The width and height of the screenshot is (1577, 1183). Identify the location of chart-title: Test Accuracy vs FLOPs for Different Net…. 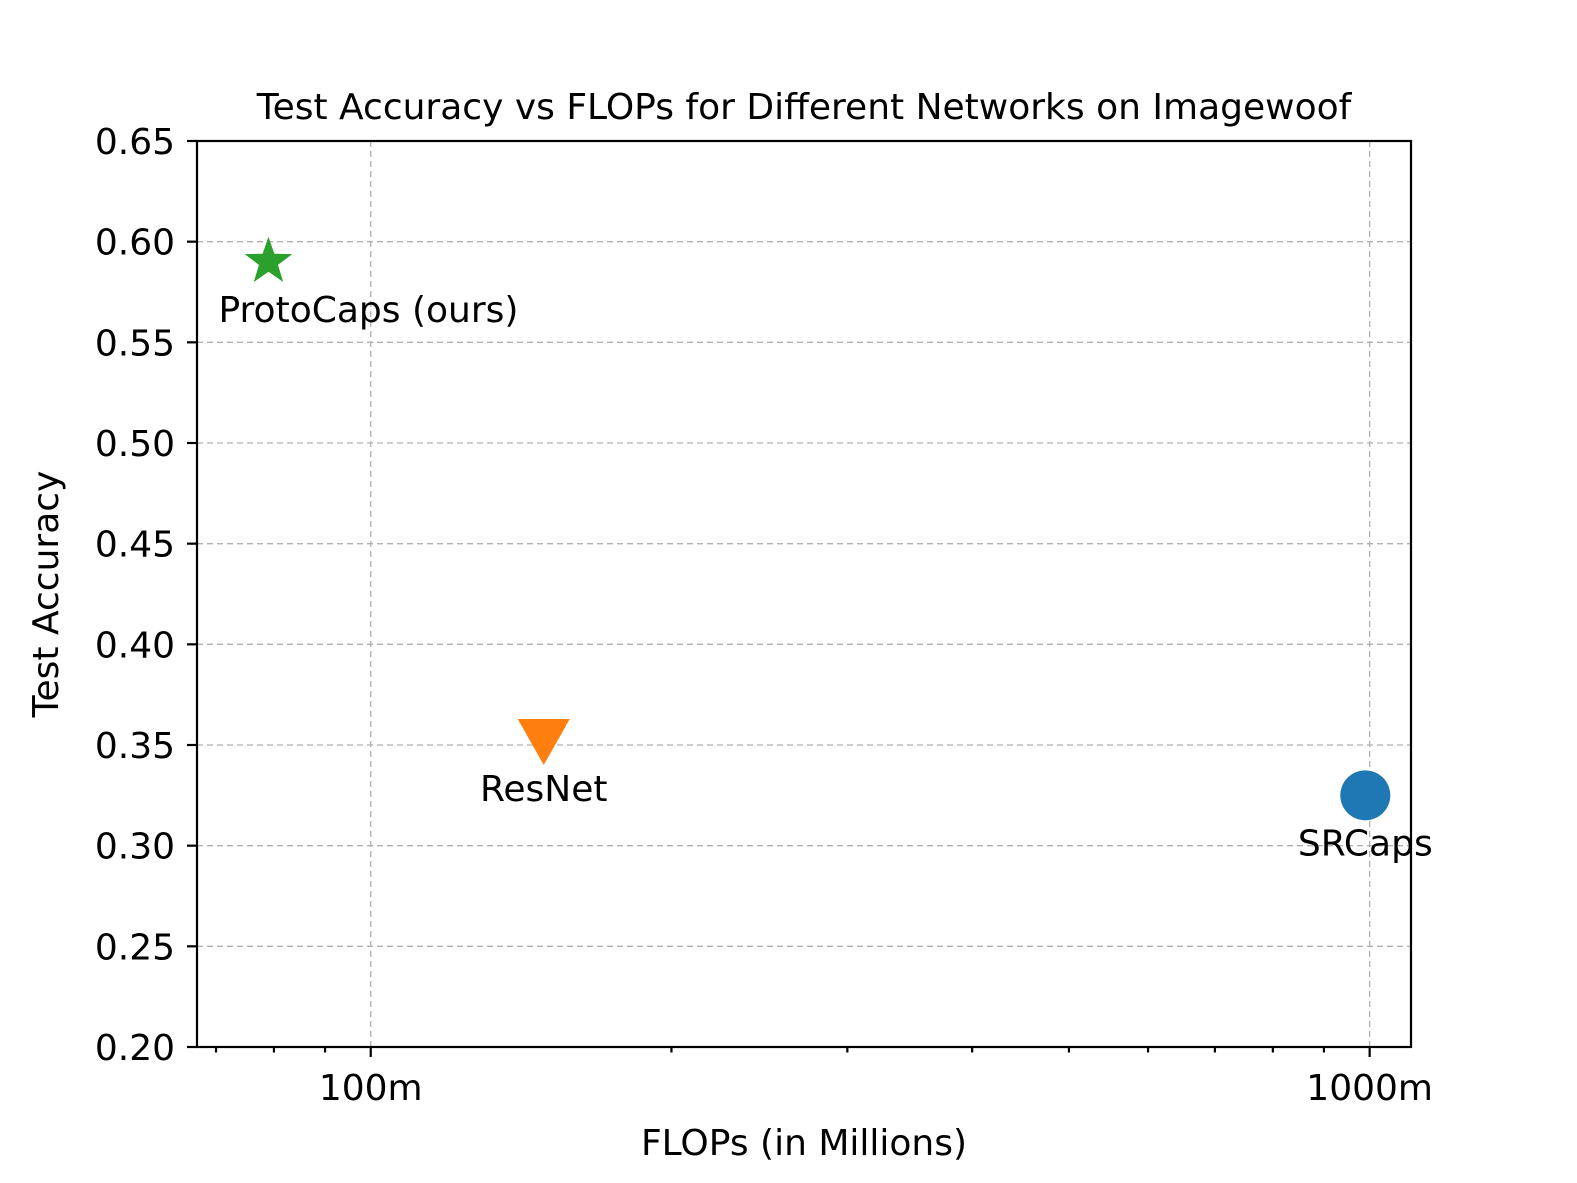
(804, 107).